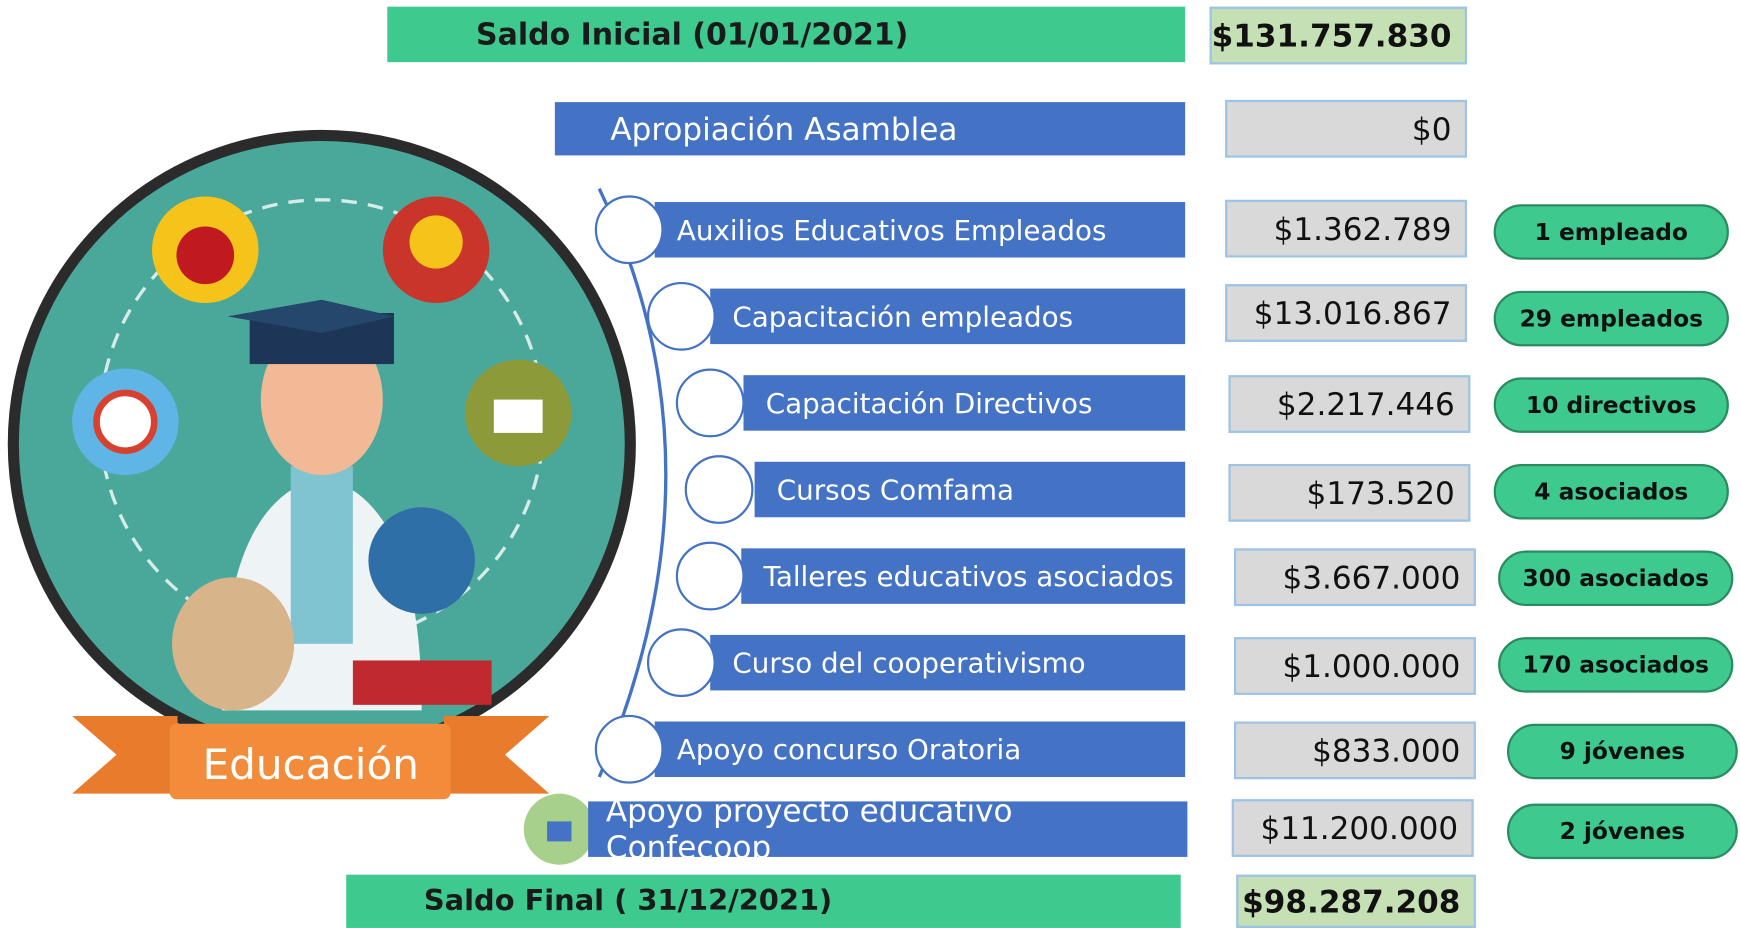 This screenshot has height=928, width=1740. What do you see at coordinates (1622, 751) in the screenshot?
I see `item-beneficiaries: 9 jóvenes` at bounding box center [1622, 751].